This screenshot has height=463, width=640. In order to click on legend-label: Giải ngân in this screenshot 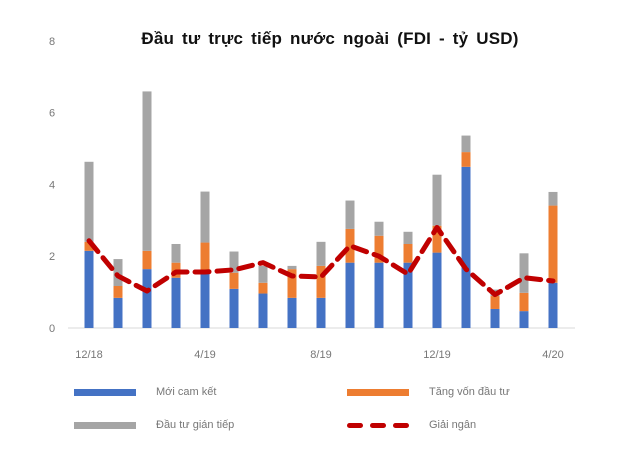, I will do `click(453, 425)`.